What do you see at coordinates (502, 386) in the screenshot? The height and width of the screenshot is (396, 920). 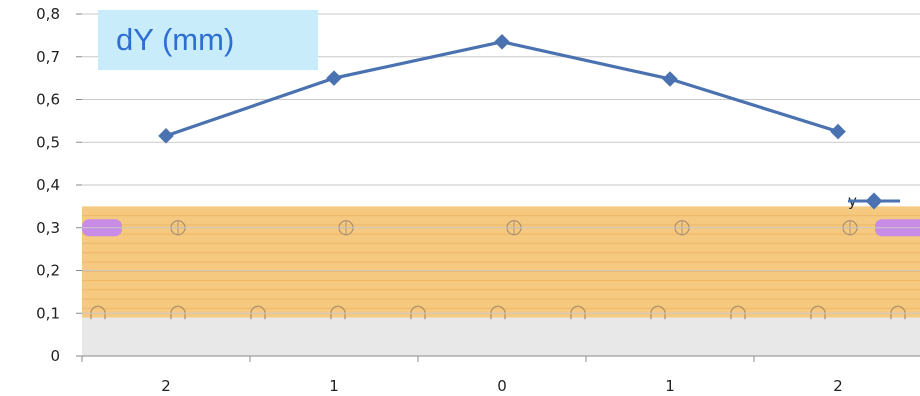 I see `x-tick-label: 0` at bounding box center [502, 386].